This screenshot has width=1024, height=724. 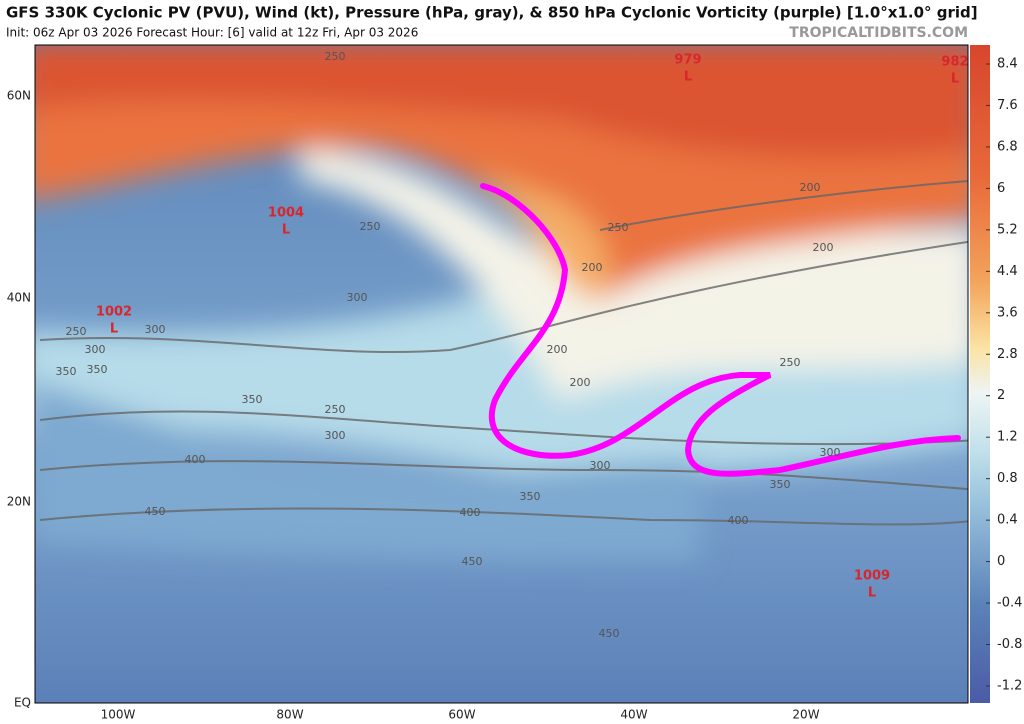 I want to click on low-pressure: 1002, so click(x=114, y=312).